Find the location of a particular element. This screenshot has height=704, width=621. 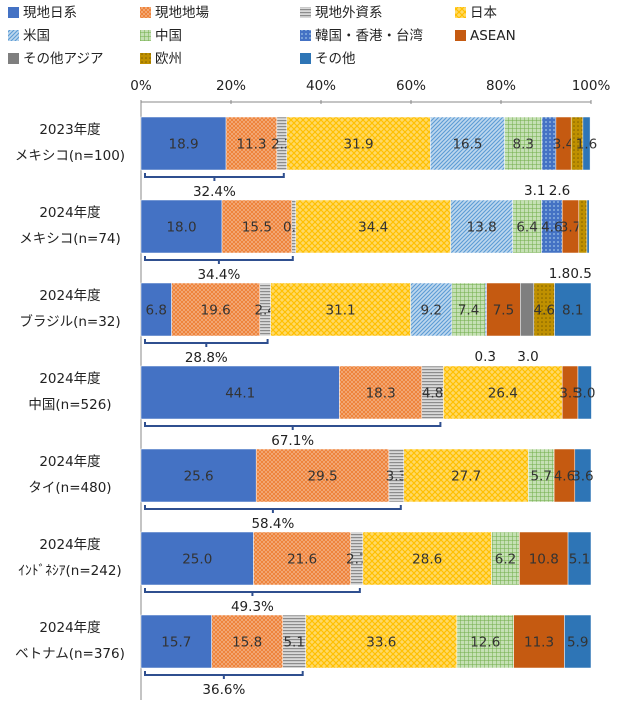

bracket-label: 28.8% is located at coordinates (206, 358).